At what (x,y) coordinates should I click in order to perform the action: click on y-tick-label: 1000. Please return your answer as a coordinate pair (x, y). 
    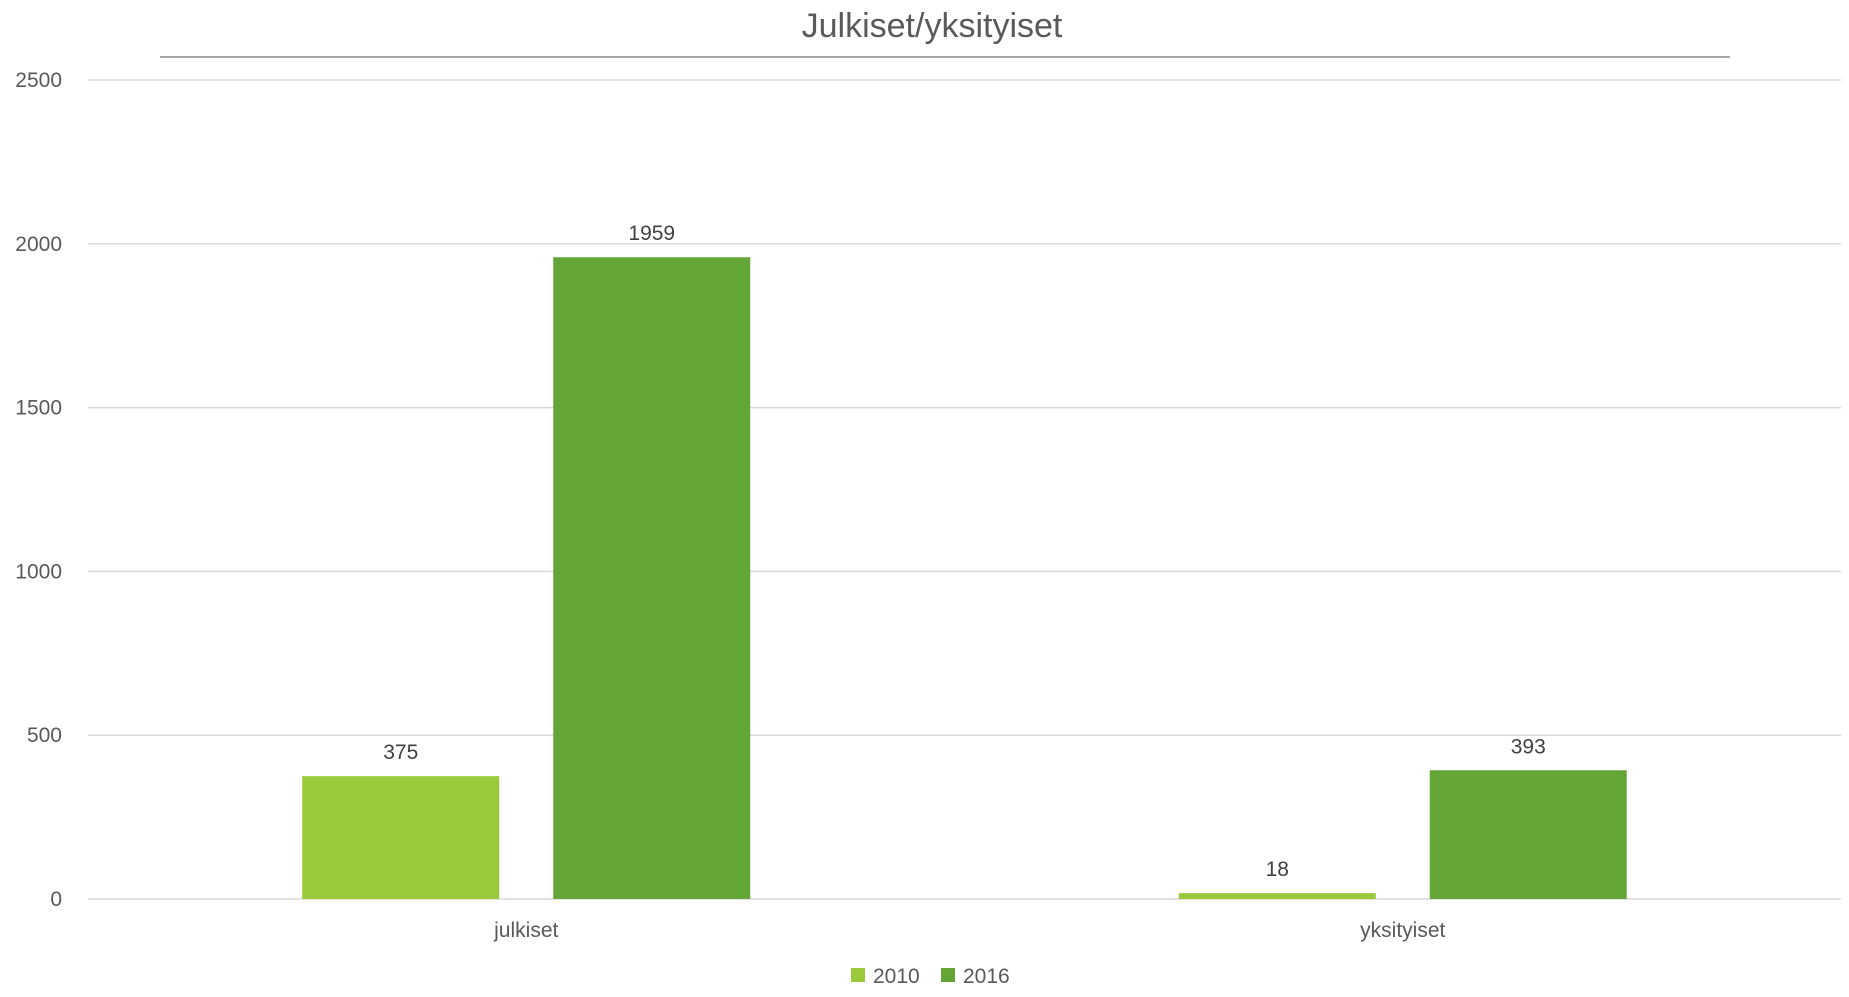
    Looking at the image, I should click on (38, 571).